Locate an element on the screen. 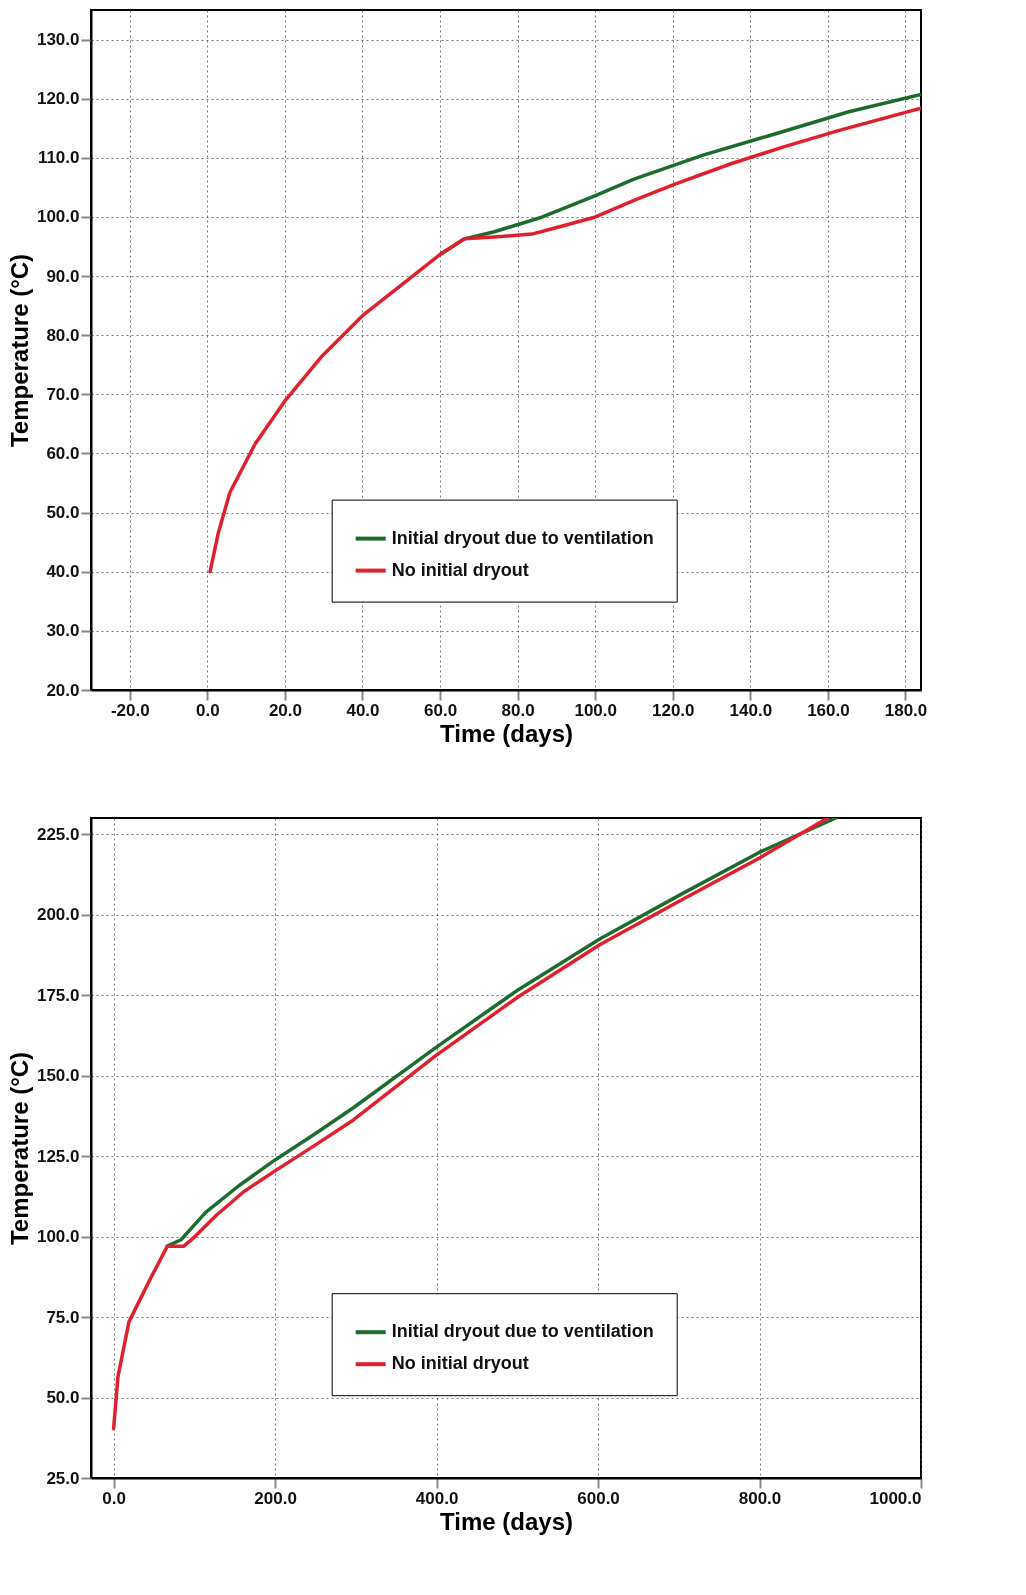  y-tick-label: 130.0 is located at coordinates (58, 40).